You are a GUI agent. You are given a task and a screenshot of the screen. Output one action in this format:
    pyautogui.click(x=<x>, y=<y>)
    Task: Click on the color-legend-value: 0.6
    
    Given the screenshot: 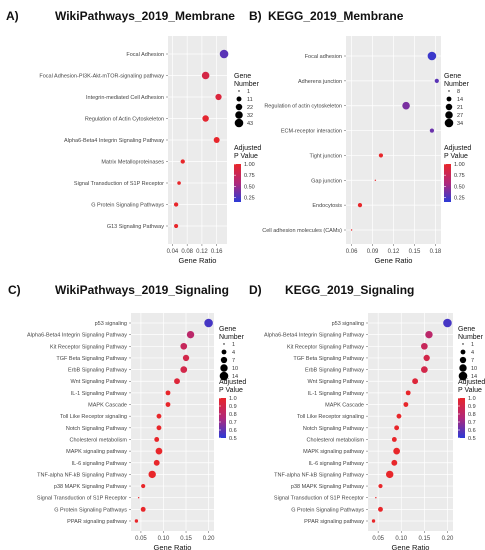 What is the action you would take?
    pyautogui.click(x=233, y=431)
    